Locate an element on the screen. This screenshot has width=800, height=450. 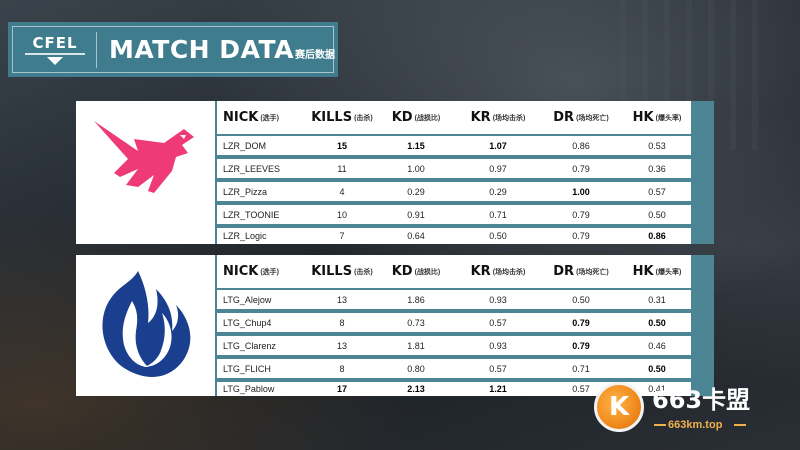
cell-kills: 10 is located at coordinates (341, 214).